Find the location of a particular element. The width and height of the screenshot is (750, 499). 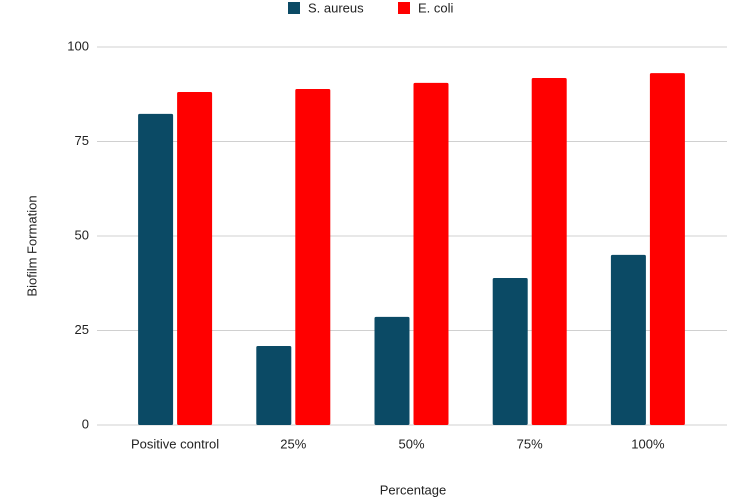

x-tick-label: Positive control is located at coordinates (175, 443).